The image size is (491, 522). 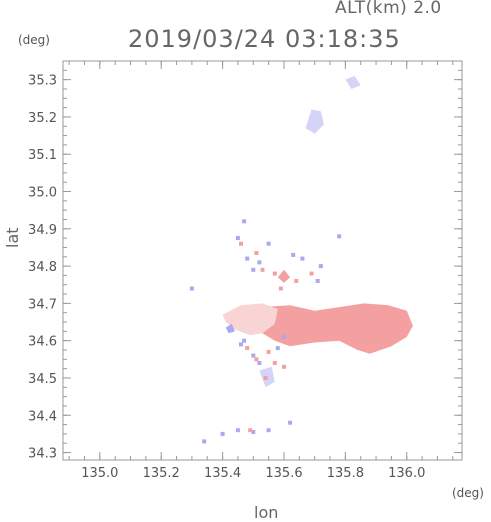 What do you see at coordinates (266, 512) in the screenshot?
I see `x-axis-label: lon` at bounding box center [266, 512].